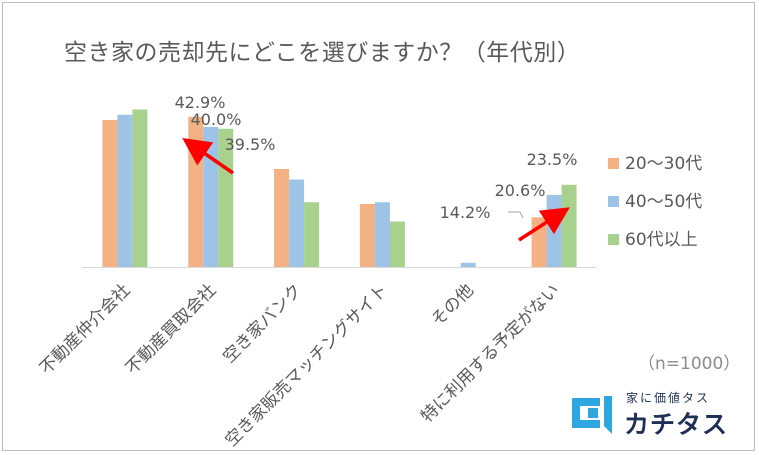 Image resolution: width=759 pixels, height=455 pixels. I want to click on legend-label: 40～50代, so click(663, 202).